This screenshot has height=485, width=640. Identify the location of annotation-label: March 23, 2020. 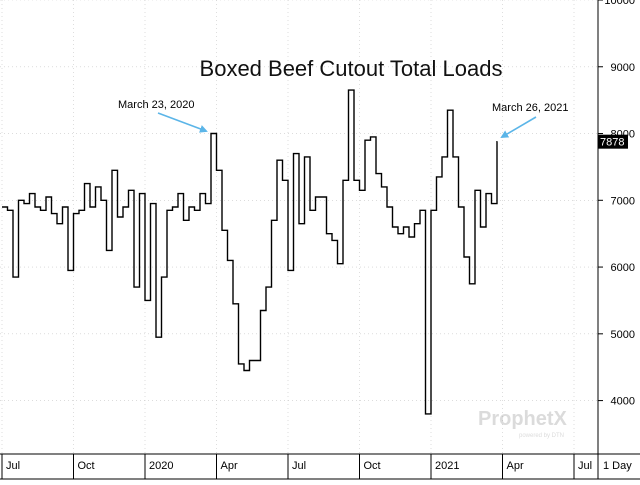
(156, 105).